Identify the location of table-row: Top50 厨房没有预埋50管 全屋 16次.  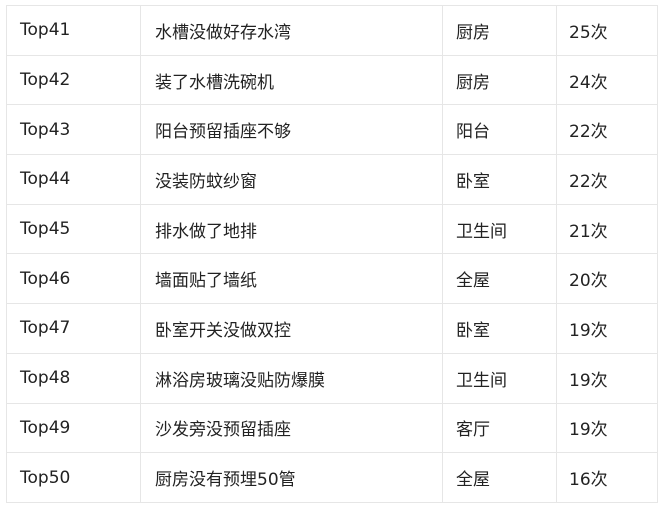
(332, 477).